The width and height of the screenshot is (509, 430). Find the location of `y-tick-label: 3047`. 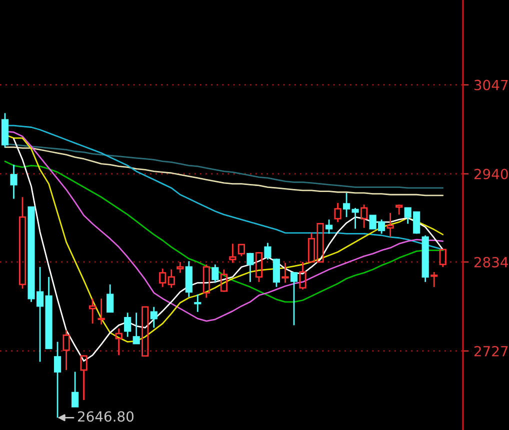

y-tick-label: 3047 is located at coordinates (491, 85).